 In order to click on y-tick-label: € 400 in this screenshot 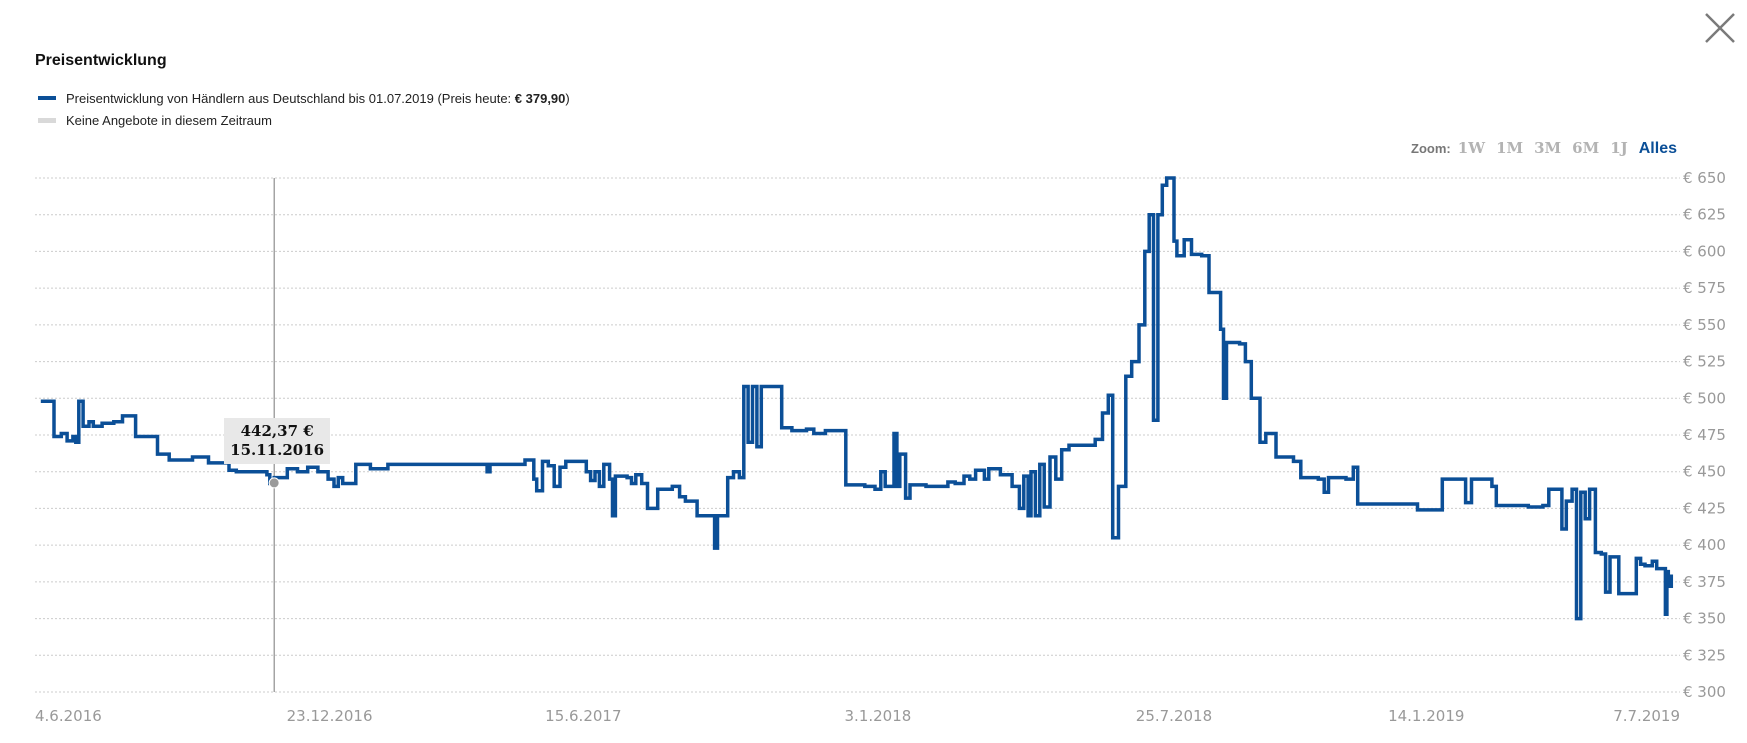, I will do `click(1704, 545)`.